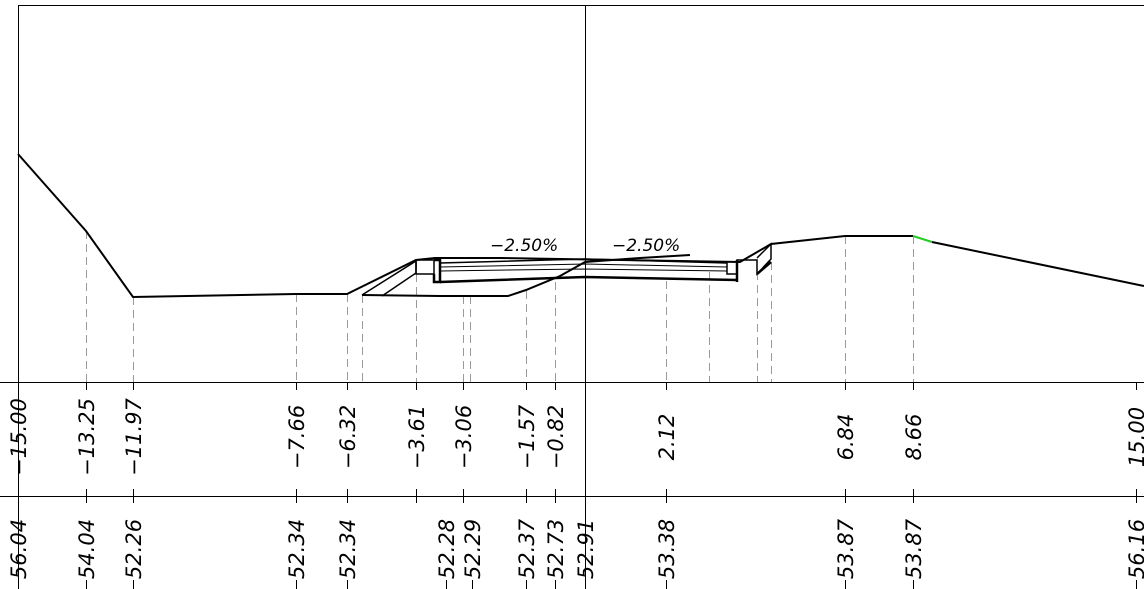  I want to click on offset-label: −6.32, so click(348, 437).